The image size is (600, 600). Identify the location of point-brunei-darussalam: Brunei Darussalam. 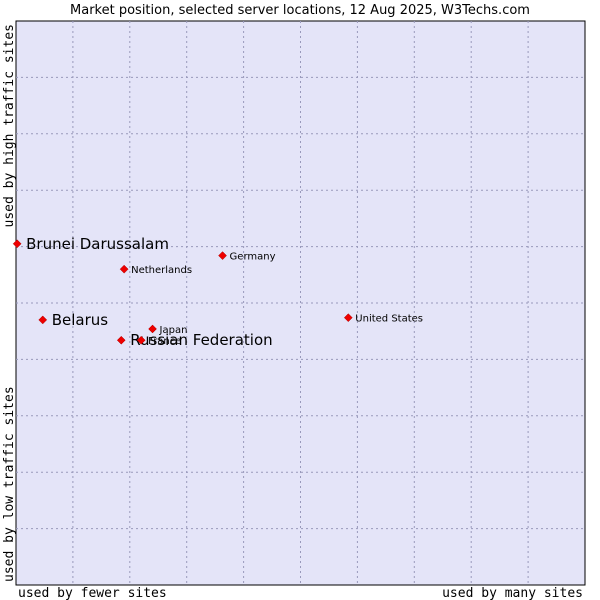
(90, 244).